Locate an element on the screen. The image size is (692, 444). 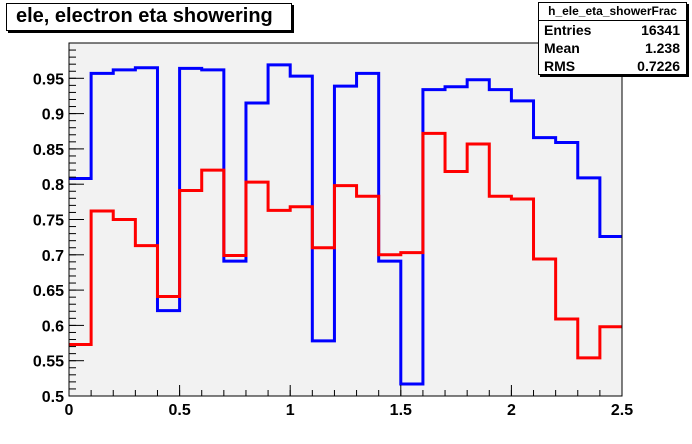
stats-row-rms: RMS 0.7226 is located at coordinates (612, 66).